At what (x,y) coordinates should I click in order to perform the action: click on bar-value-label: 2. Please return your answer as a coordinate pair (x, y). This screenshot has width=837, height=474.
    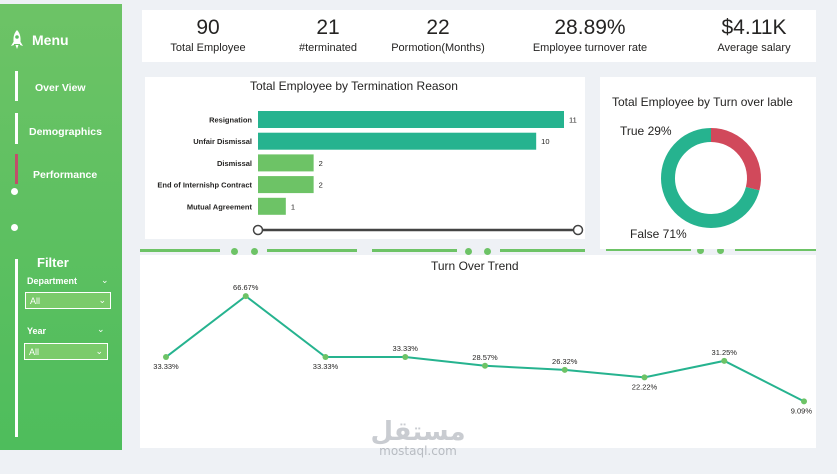
    Looking at the image, I should click on (321, 185).